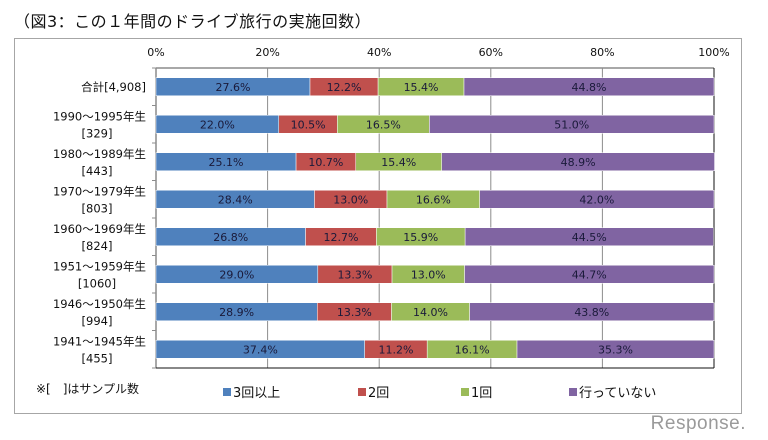  I want to click on category-label: 合計[4,908], so click(113, 87).